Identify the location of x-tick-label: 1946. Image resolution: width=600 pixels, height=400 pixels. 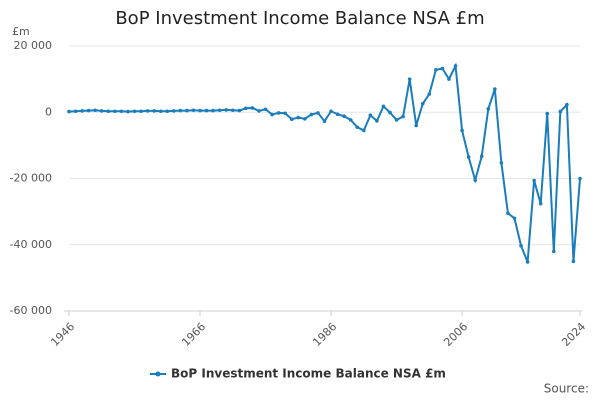
(62, 334).